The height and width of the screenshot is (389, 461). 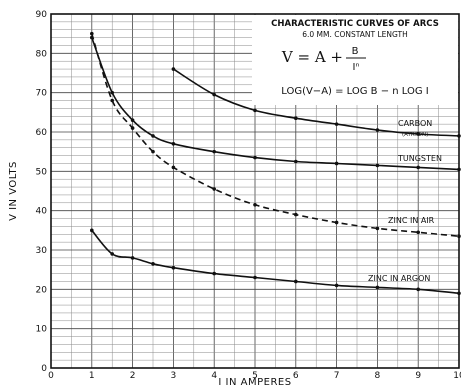 I want to click on x-tick-label: 4, so click(x=214, y=376).